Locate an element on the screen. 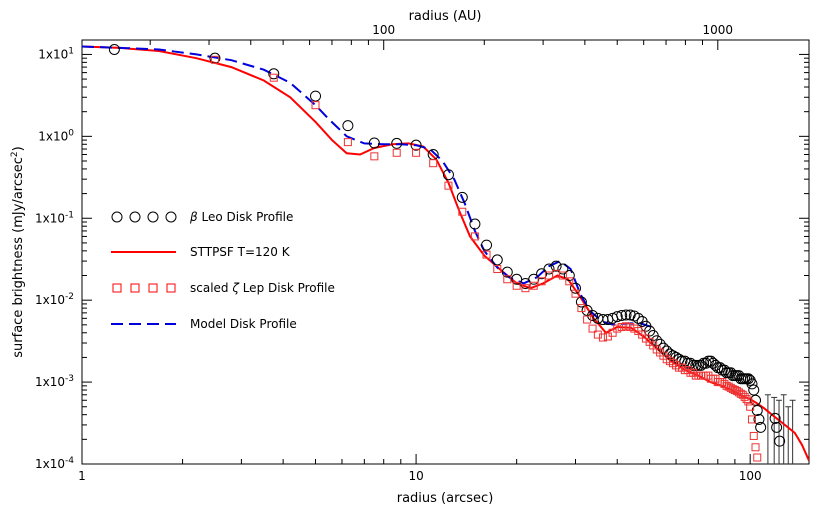  top-tick-label: 100 is located at coordinates (383, 30).